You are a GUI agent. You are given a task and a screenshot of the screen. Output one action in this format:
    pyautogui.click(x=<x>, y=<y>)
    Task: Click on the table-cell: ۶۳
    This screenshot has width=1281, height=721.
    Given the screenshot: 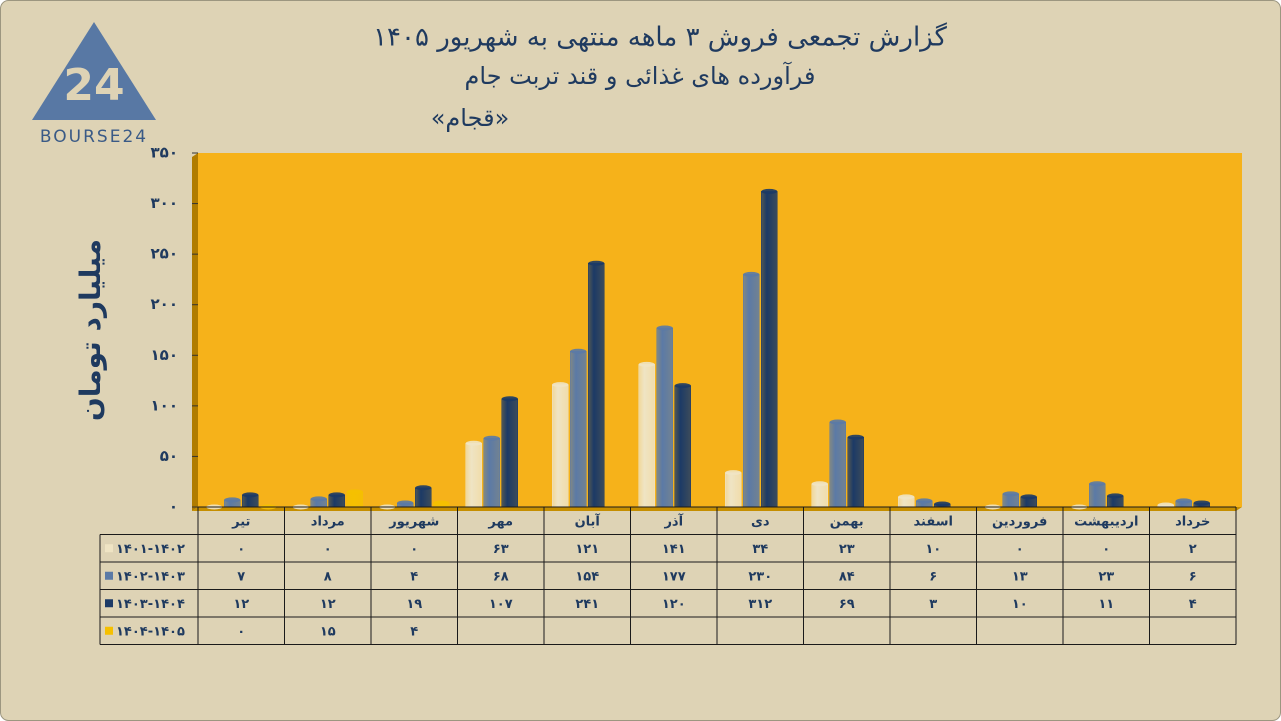 What is the action you would take?
    pyautogui.click(x=501, y=549)
    